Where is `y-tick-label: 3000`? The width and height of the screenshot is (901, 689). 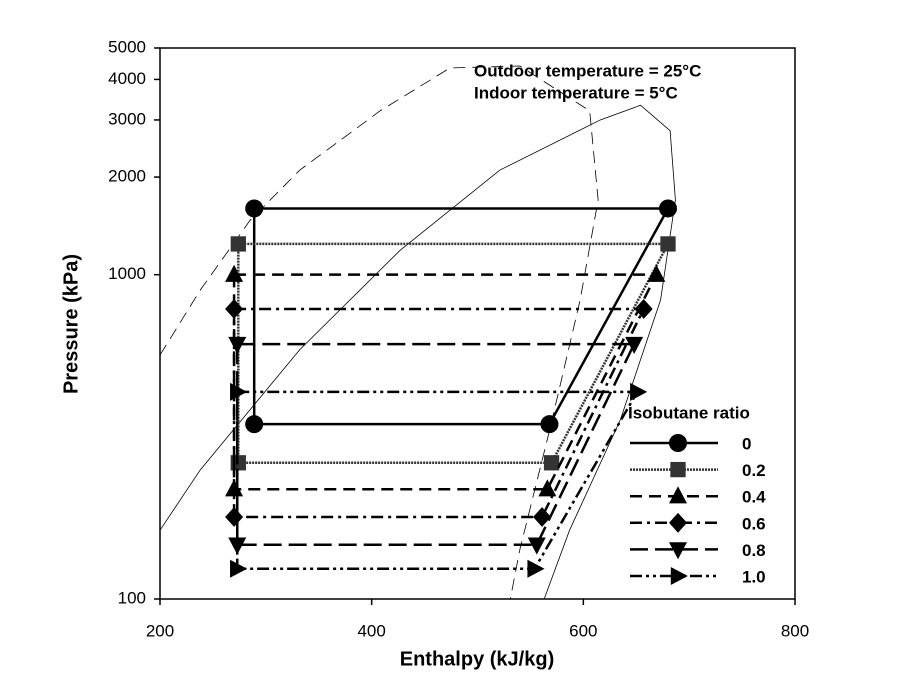
y-tick-label: 3000 is located at coordinates (127, 118).